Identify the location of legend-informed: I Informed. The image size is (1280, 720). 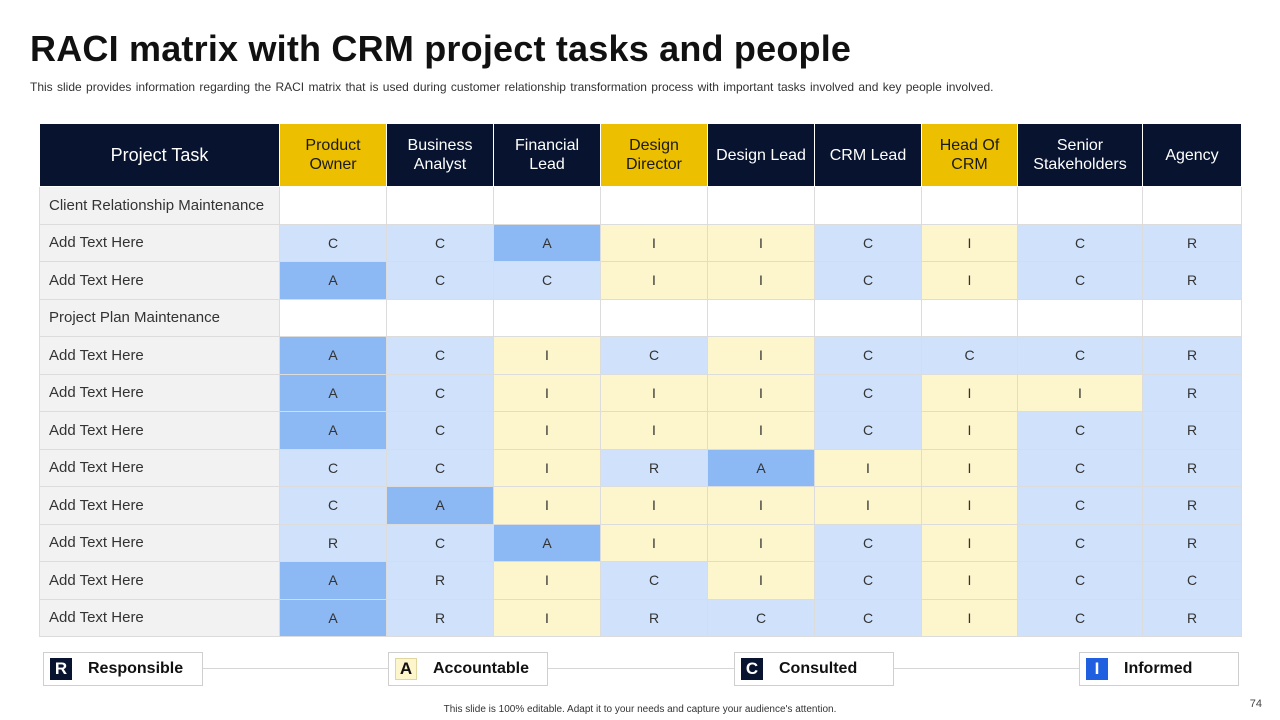
(1159, 669).